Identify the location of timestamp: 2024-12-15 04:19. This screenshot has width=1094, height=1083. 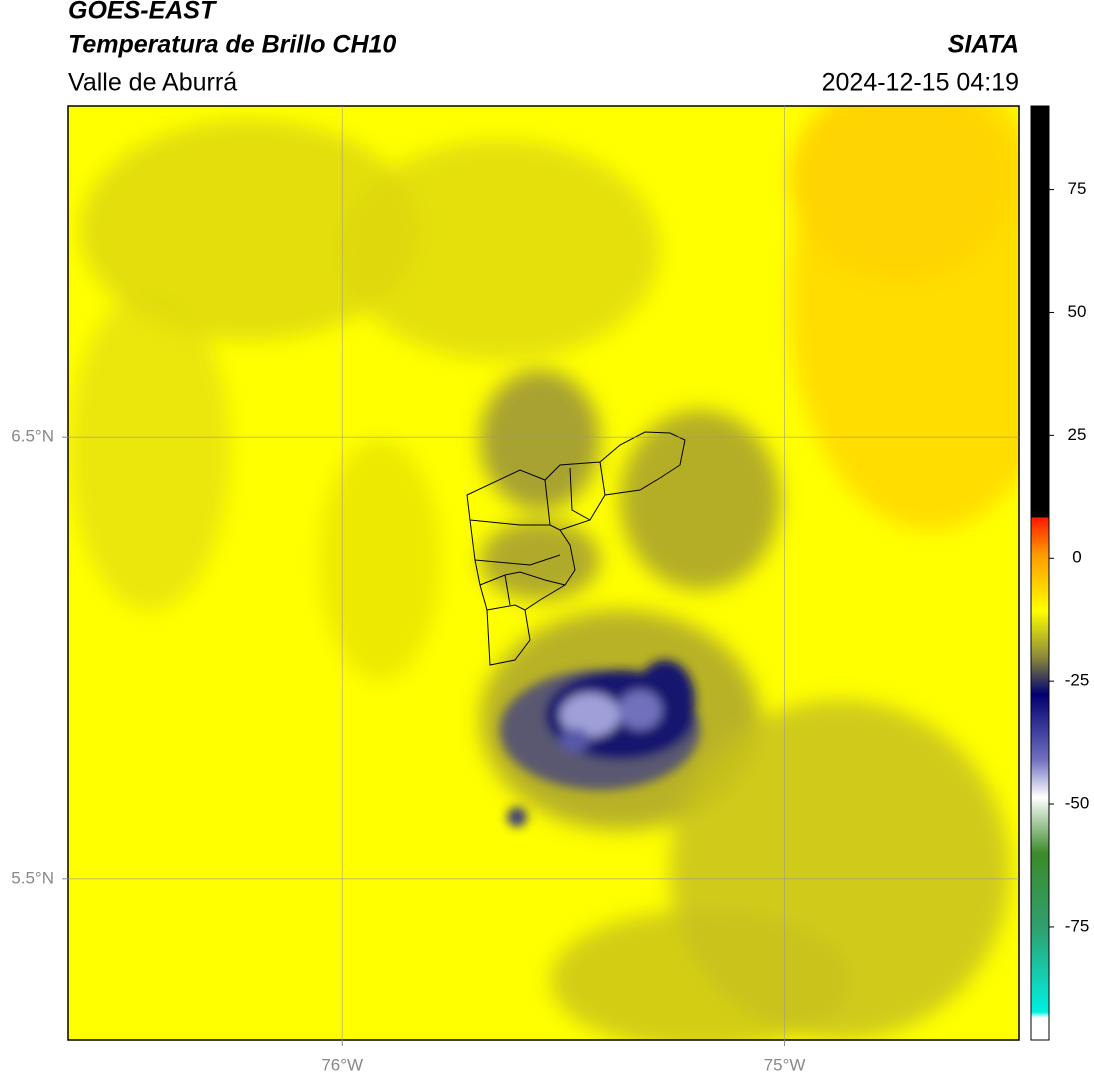
(920, 83).